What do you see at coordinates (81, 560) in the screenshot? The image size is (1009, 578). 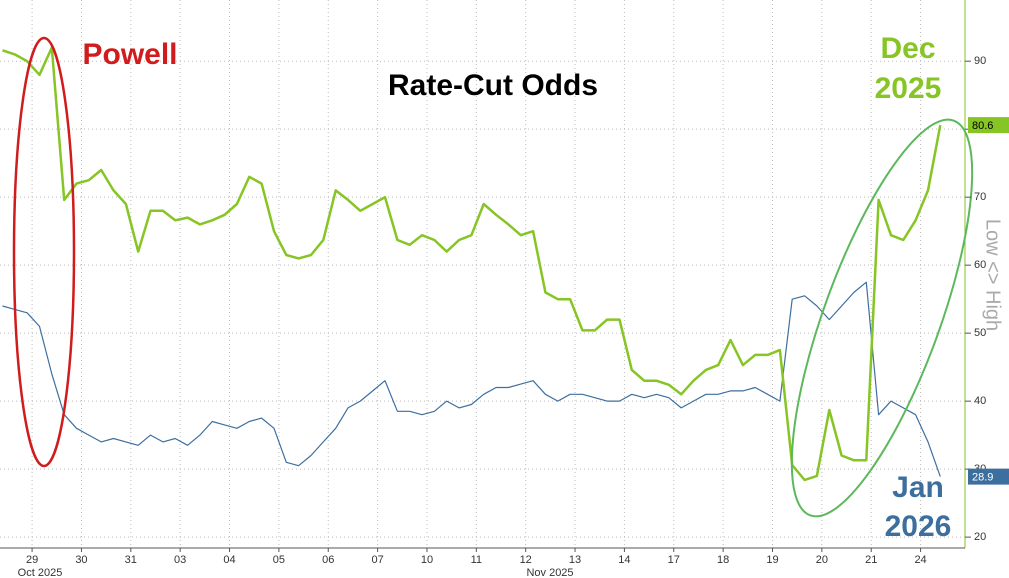 I see `x-tick-label: 30` at bounding box center [81, 560].